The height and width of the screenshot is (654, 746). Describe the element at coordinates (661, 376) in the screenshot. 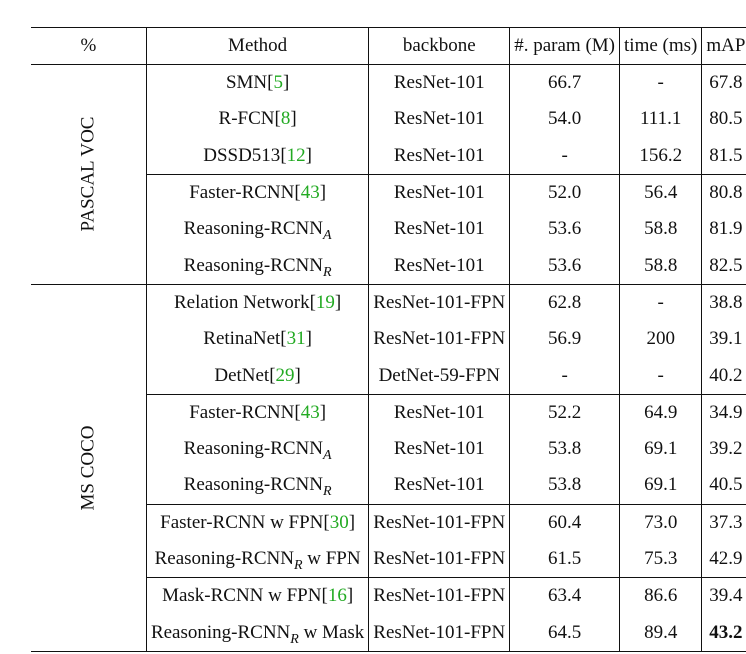

I see `time-cell: -` at that location.